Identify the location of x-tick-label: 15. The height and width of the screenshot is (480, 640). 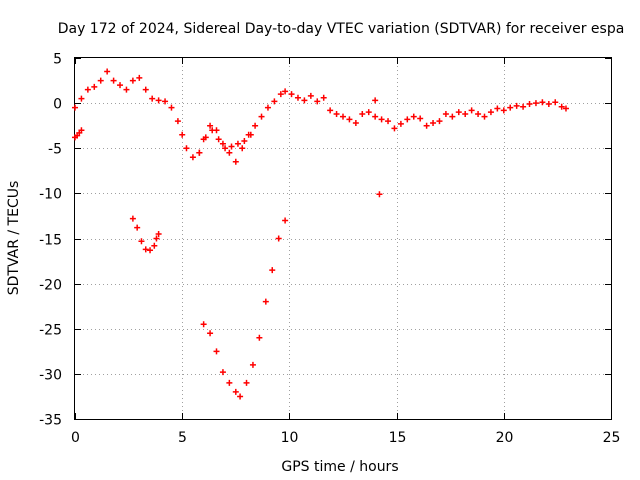
(398, 438).